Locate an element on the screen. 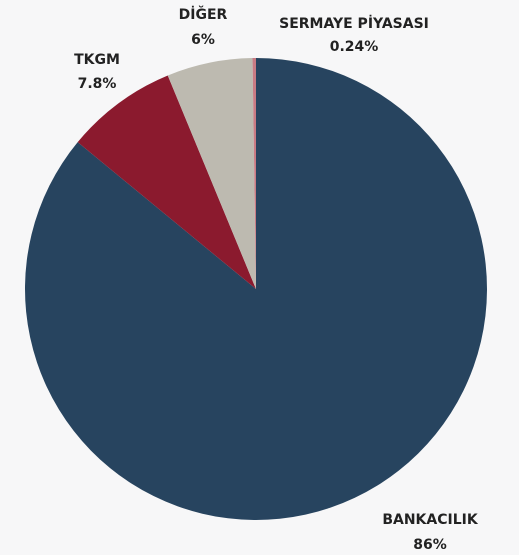 The image size is (519, 555). slice-value-label: 86% is located at coordinates (430, 545).